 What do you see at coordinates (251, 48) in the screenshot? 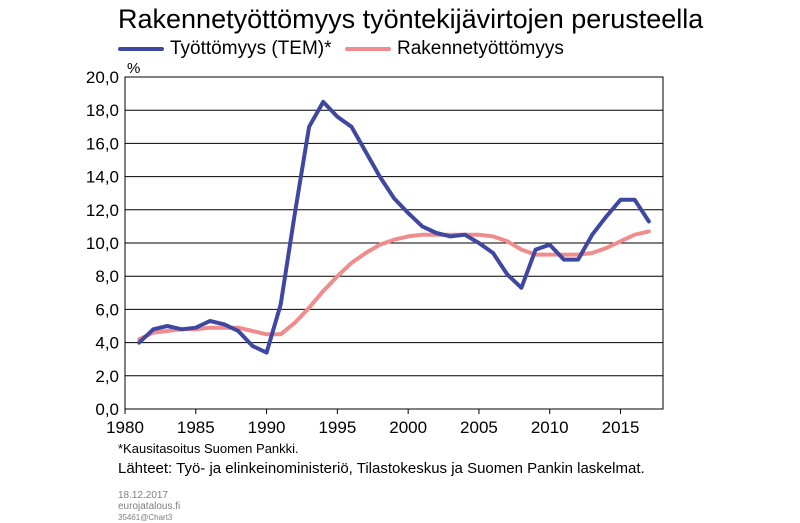
I see `legend-label-tem: Työttömyys (TEM)*` at bounding box center [251, 48].